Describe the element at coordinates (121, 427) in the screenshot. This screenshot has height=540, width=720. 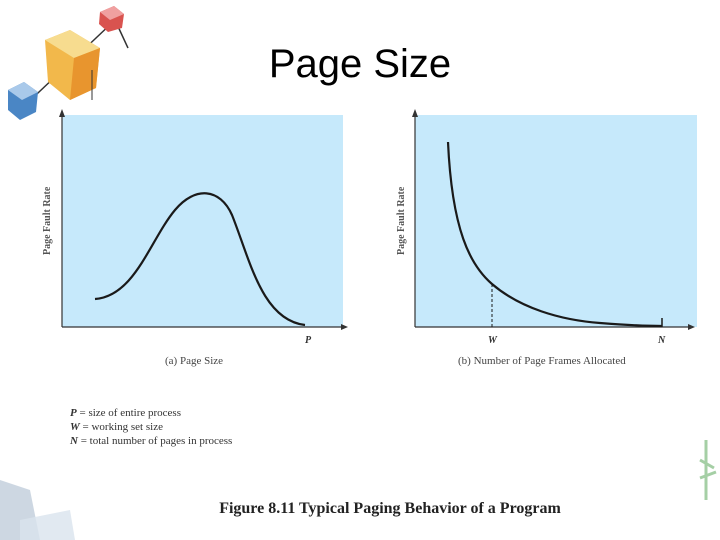
I see `legend-text-w: = working set size` at that location.